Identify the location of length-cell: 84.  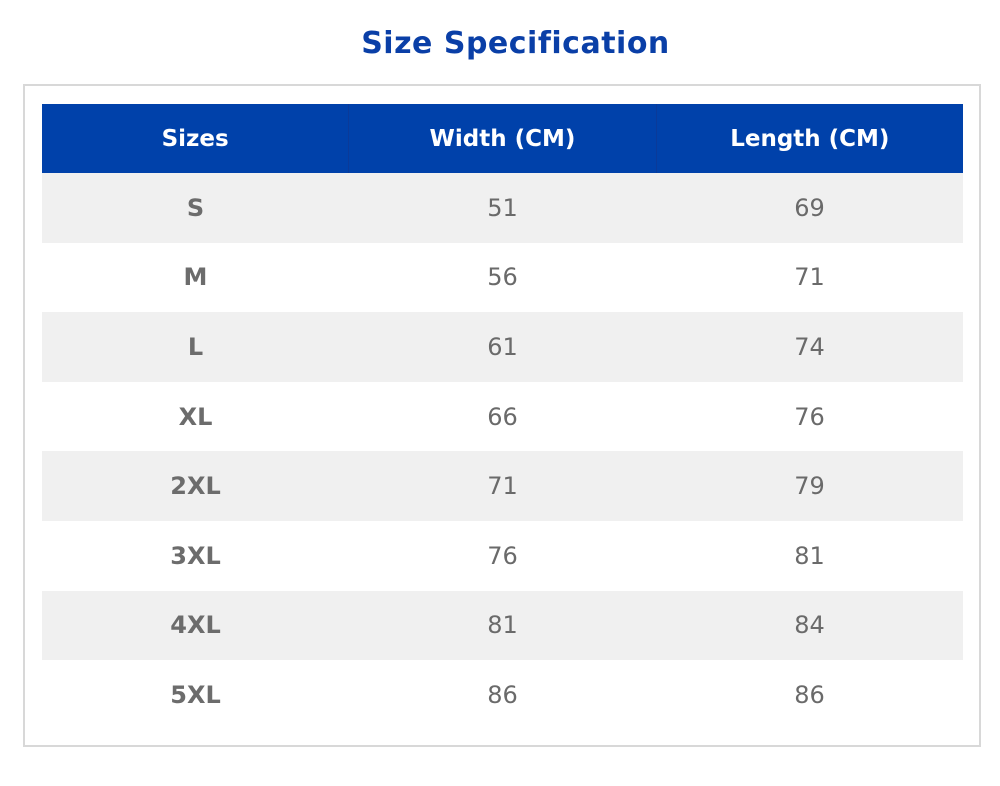
(809, 625).